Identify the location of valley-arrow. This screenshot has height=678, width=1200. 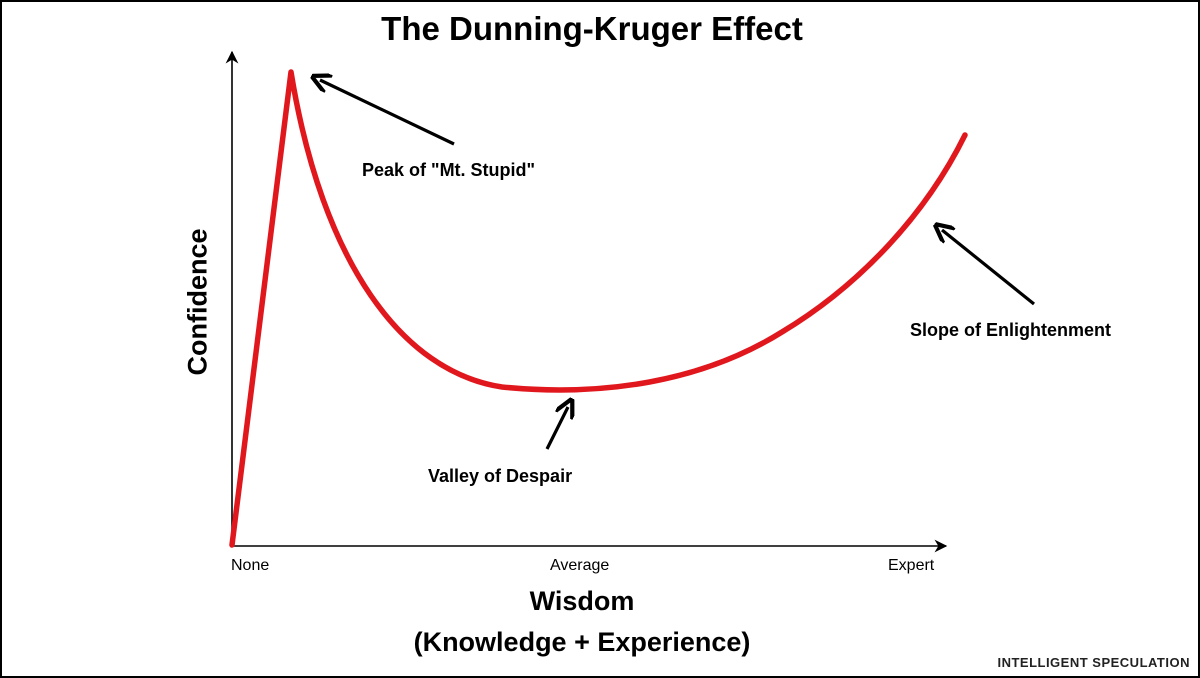
(556, 428).